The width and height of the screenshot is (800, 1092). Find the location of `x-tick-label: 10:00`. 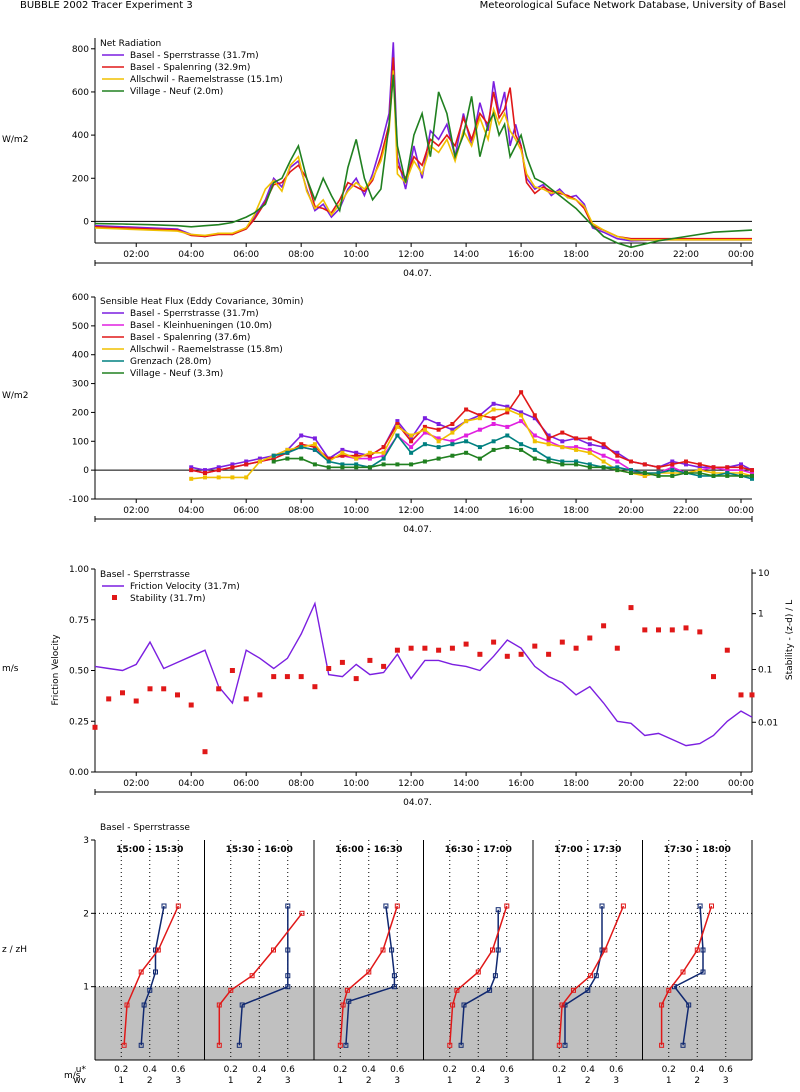

x-tick-label: 10:00 is located at coordinates (356, 511).